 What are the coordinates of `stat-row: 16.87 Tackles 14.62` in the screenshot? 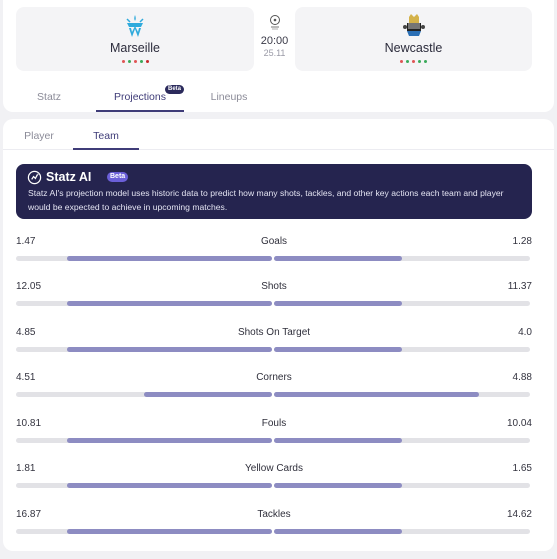 It's located at (274, 525).